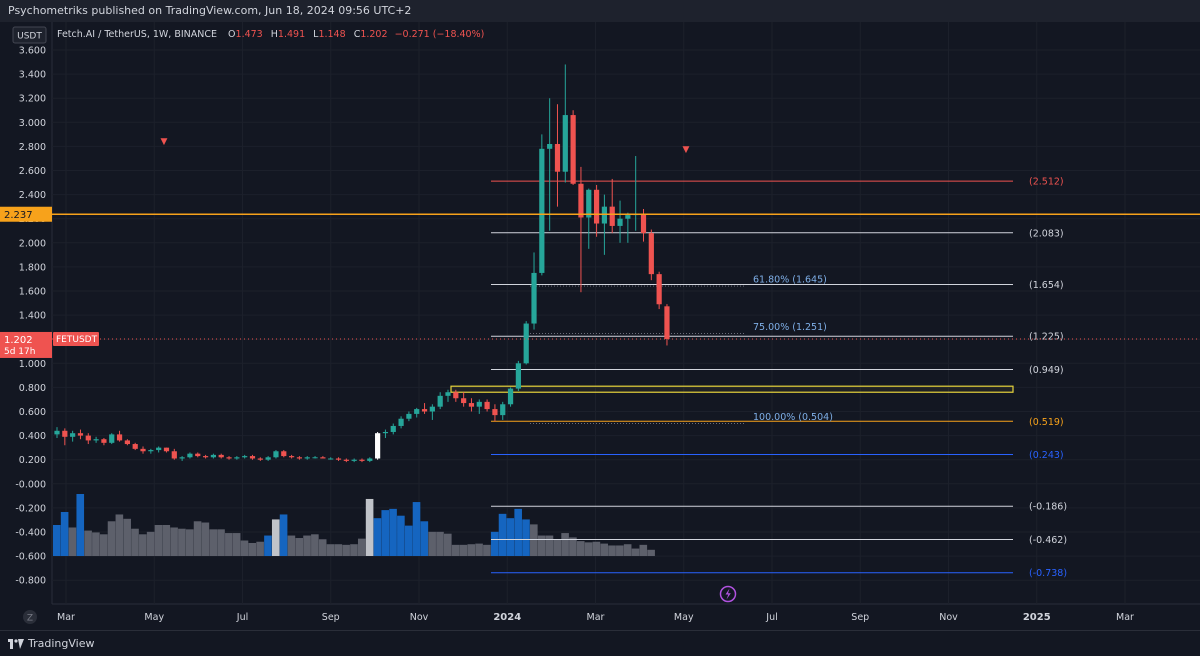 This screenshot has height=656, width=1200. What do you see at coordinates (316, 34) in the screenshot?
I see `legend-l-label: L` at bounding box center [316, 34].